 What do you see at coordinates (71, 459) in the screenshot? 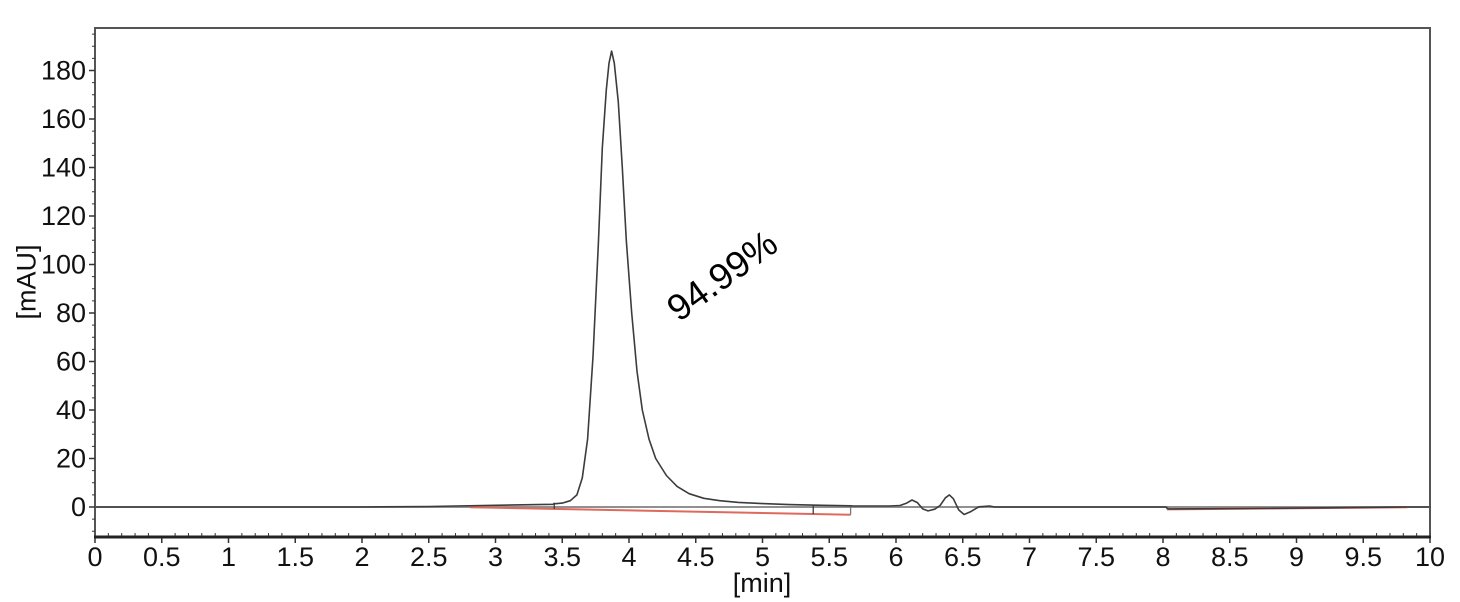
I see `y-tick-label: 20` at bounding box center [71, 459].